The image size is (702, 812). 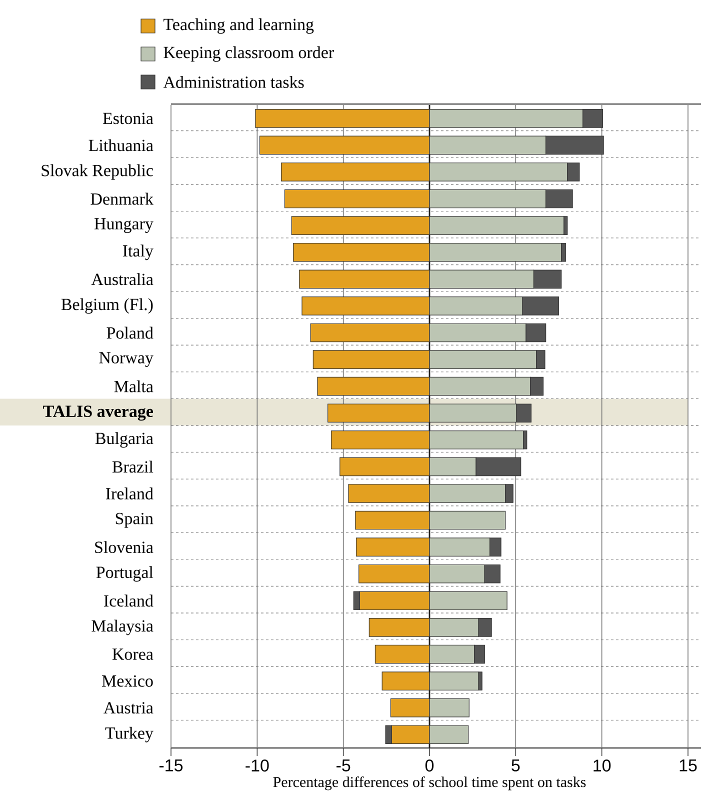 I want to click on y-tick-label: Belgium (Fl.), so click(x=107, y=306).